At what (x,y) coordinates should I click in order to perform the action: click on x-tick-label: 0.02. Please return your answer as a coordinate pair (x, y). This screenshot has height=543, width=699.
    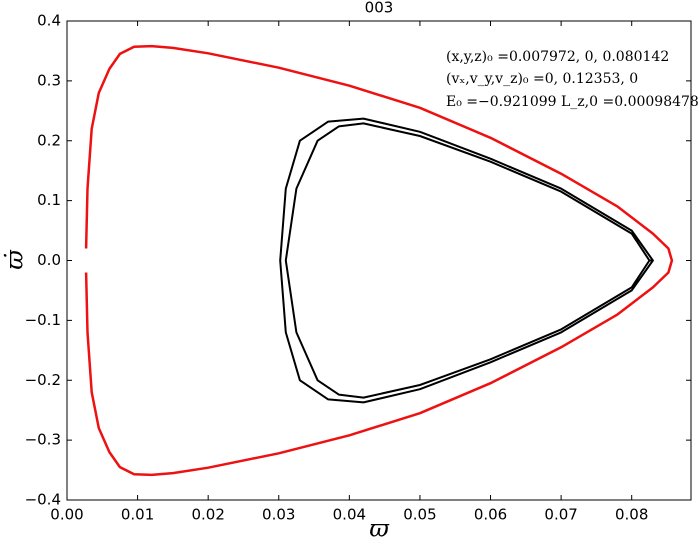
    Looking at the image, I should click on (207, 515).